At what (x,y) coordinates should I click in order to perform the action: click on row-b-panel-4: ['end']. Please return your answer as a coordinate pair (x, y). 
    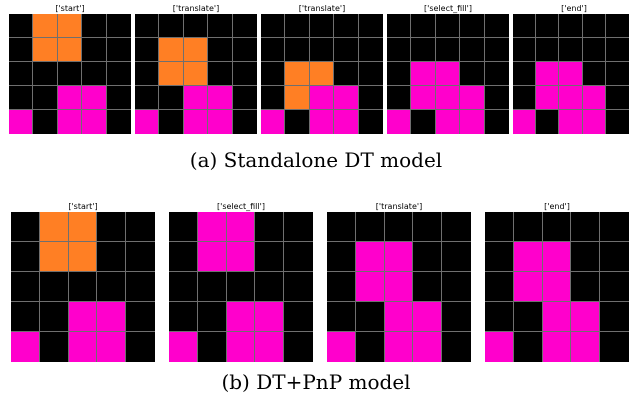
    Looking at the image, I should click on (557, 282).